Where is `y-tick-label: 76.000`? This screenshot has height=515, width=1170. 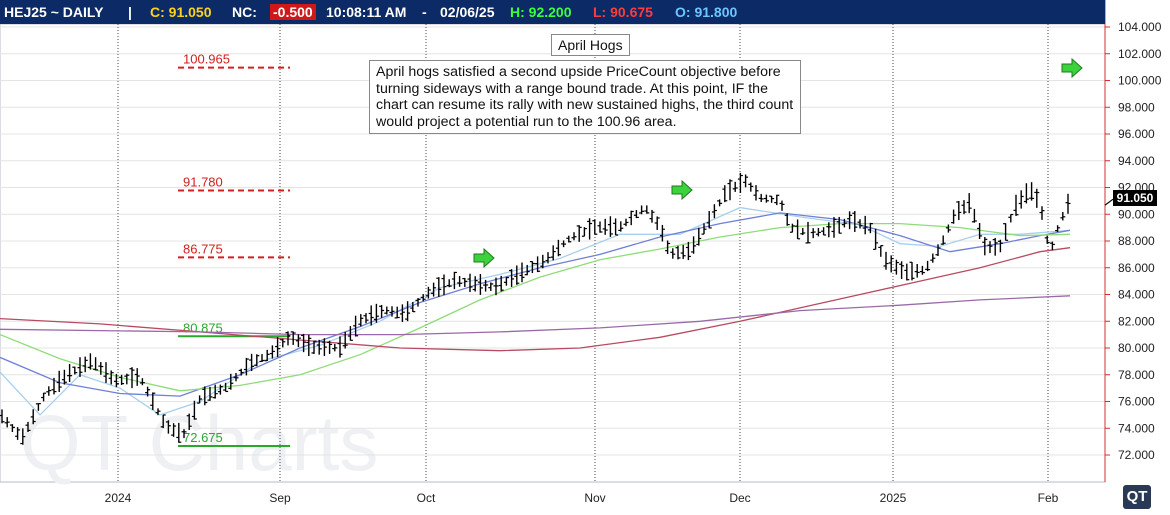
y-tick-label: 76.000 is located at coordinates (1136, 402).